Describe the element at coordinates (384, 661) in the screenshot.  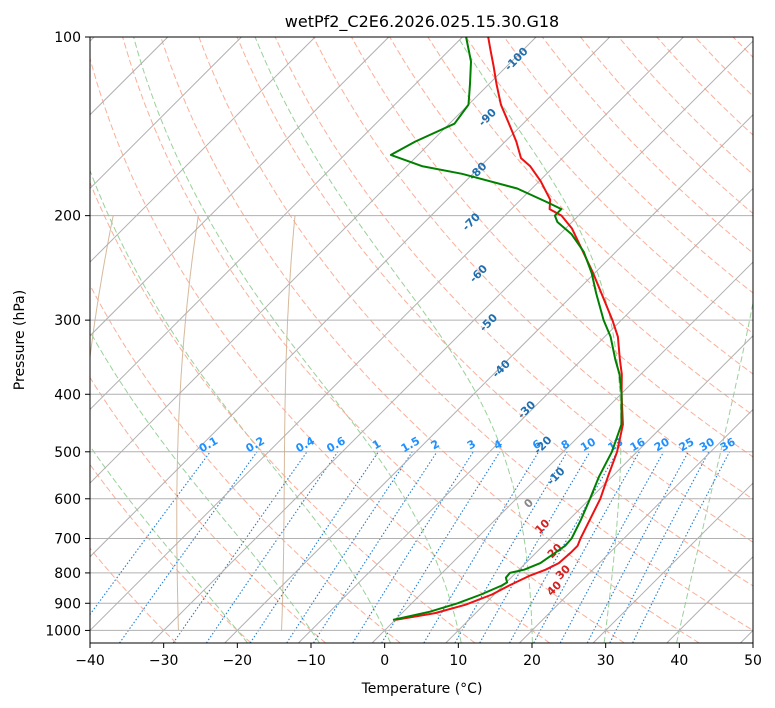
I see `x-tick-label: 0` at that location.